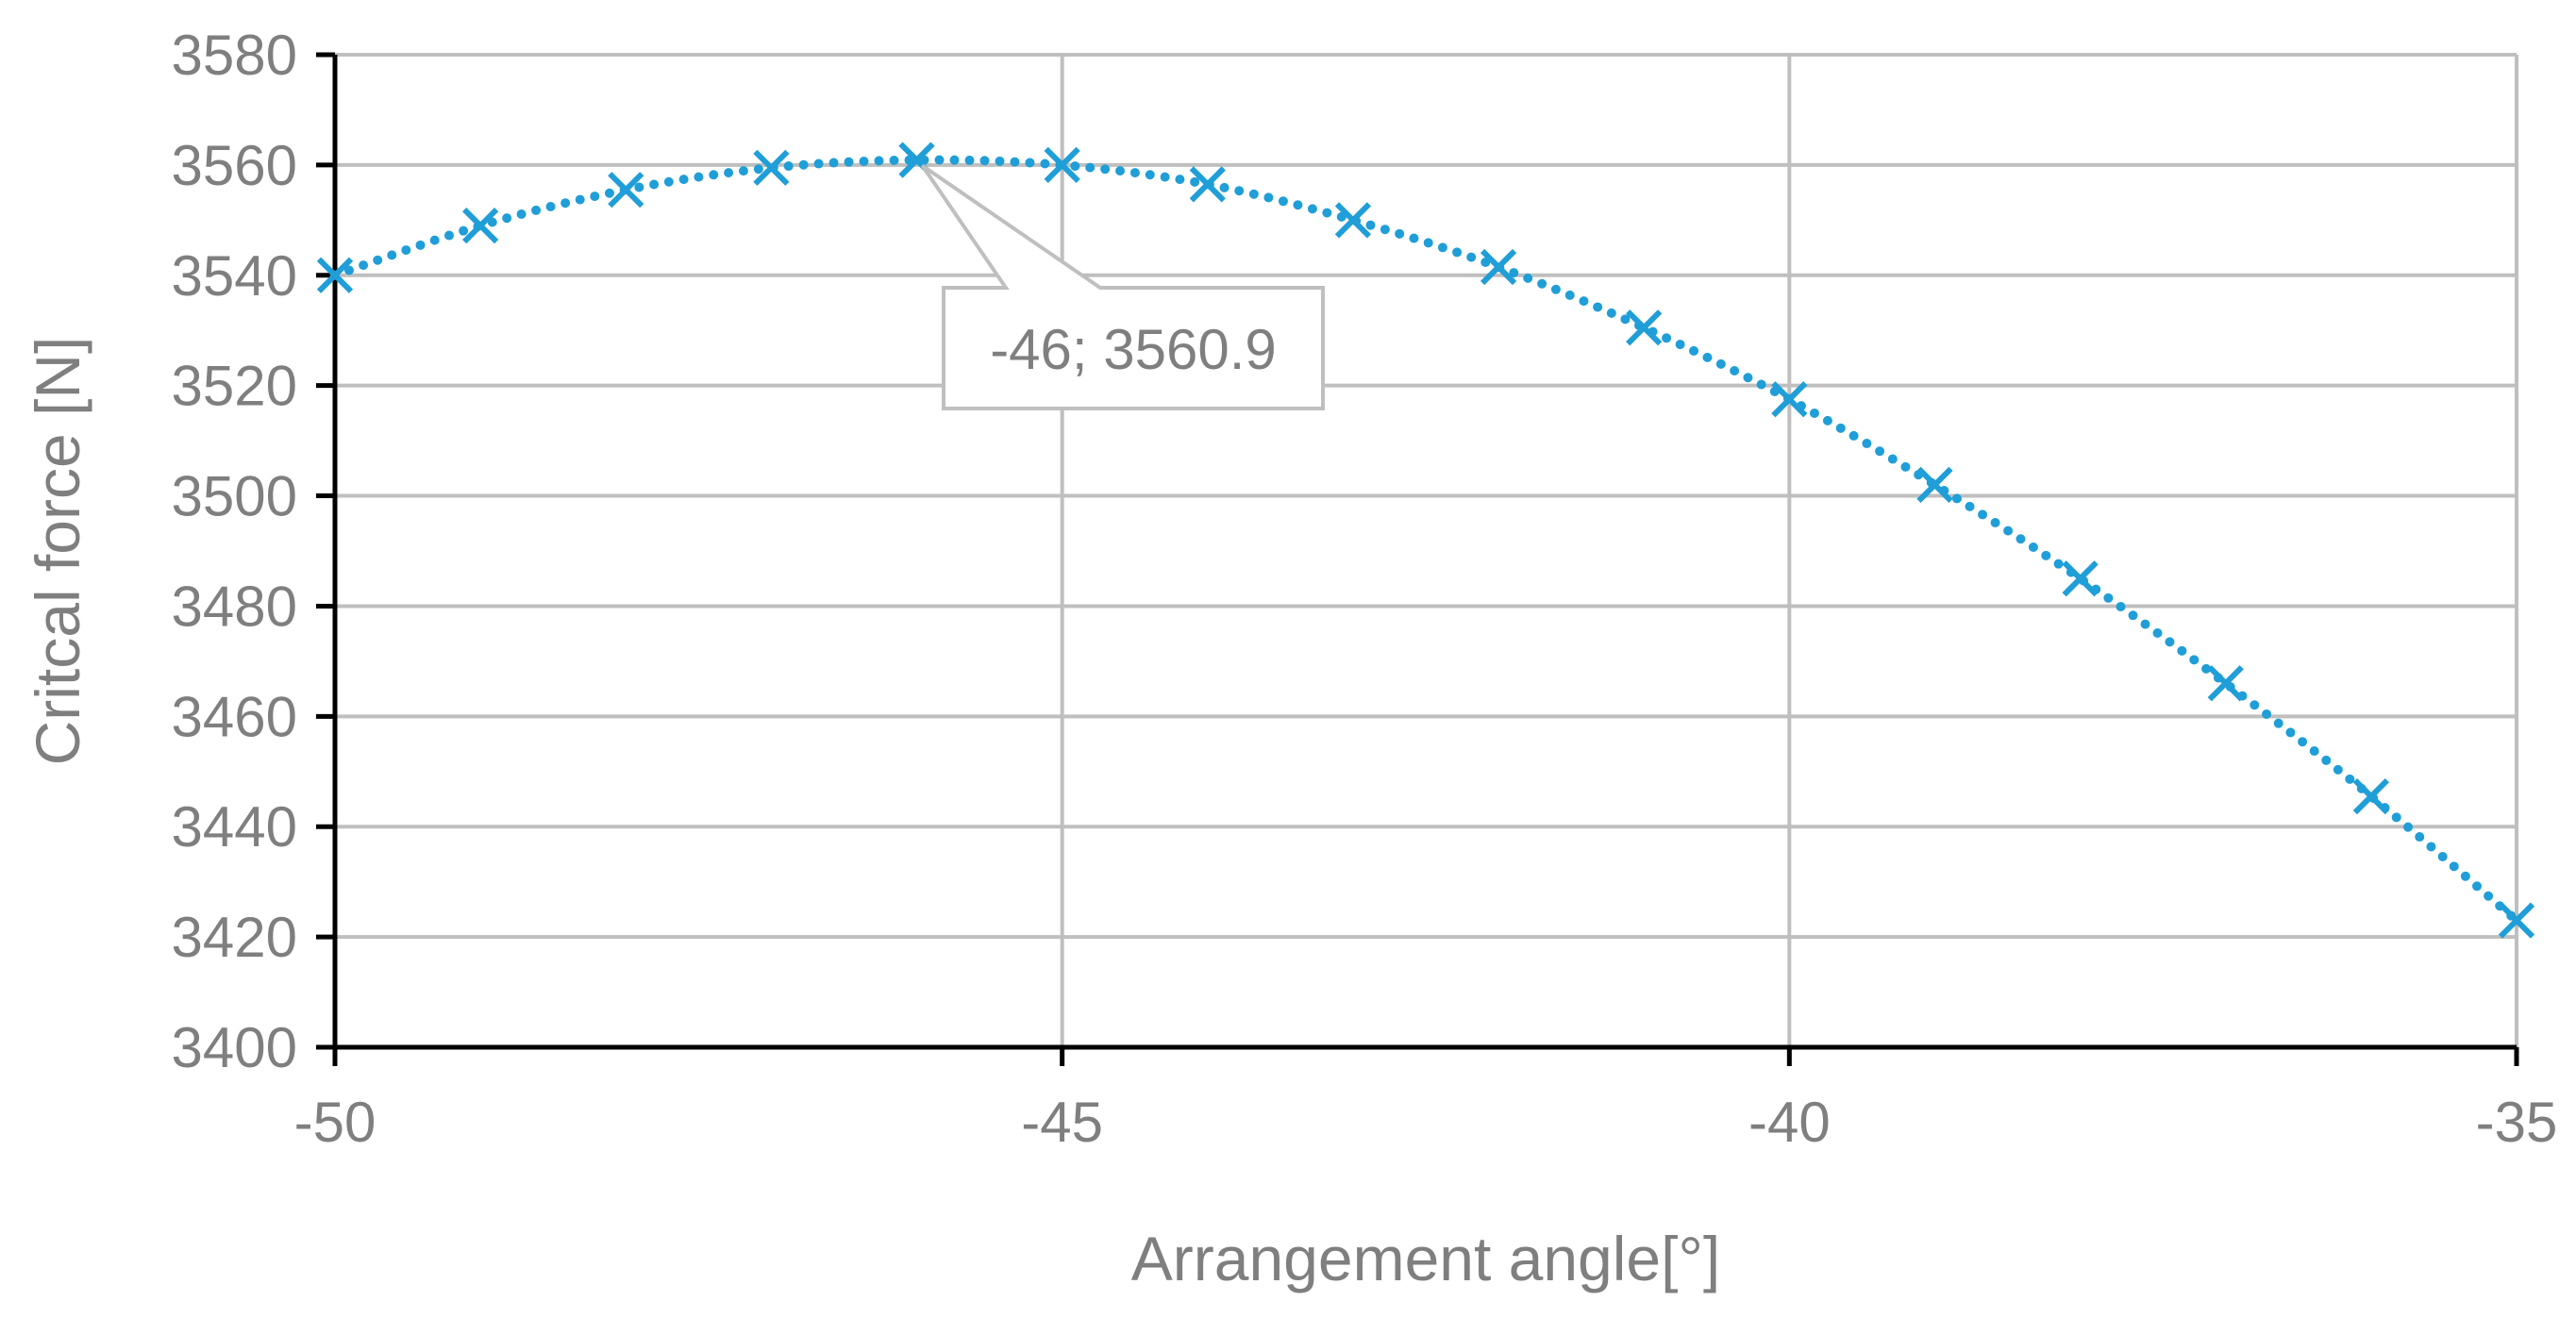  What do you see at coordinates (1133, 350) in the screenshot?
I see `callout-label: -46; 3560.9` at bounding box center [1133, 350].